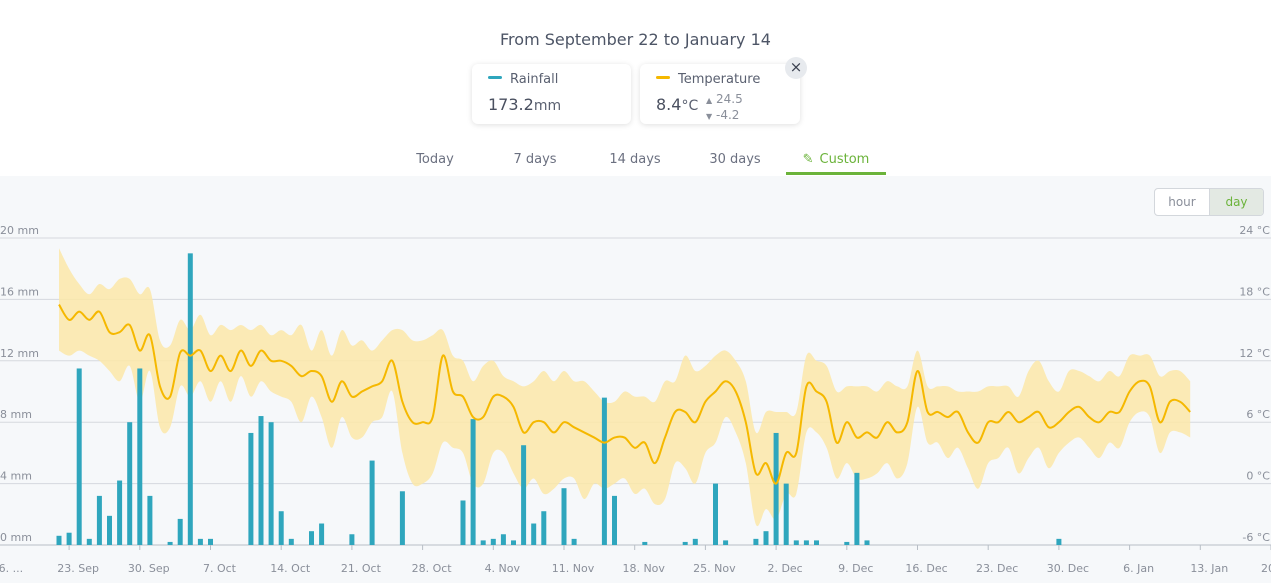 The height and width of the screenshot is (583, 1271). I want to click on rainfall-value-row: 173.2mm, so click(524, 104).